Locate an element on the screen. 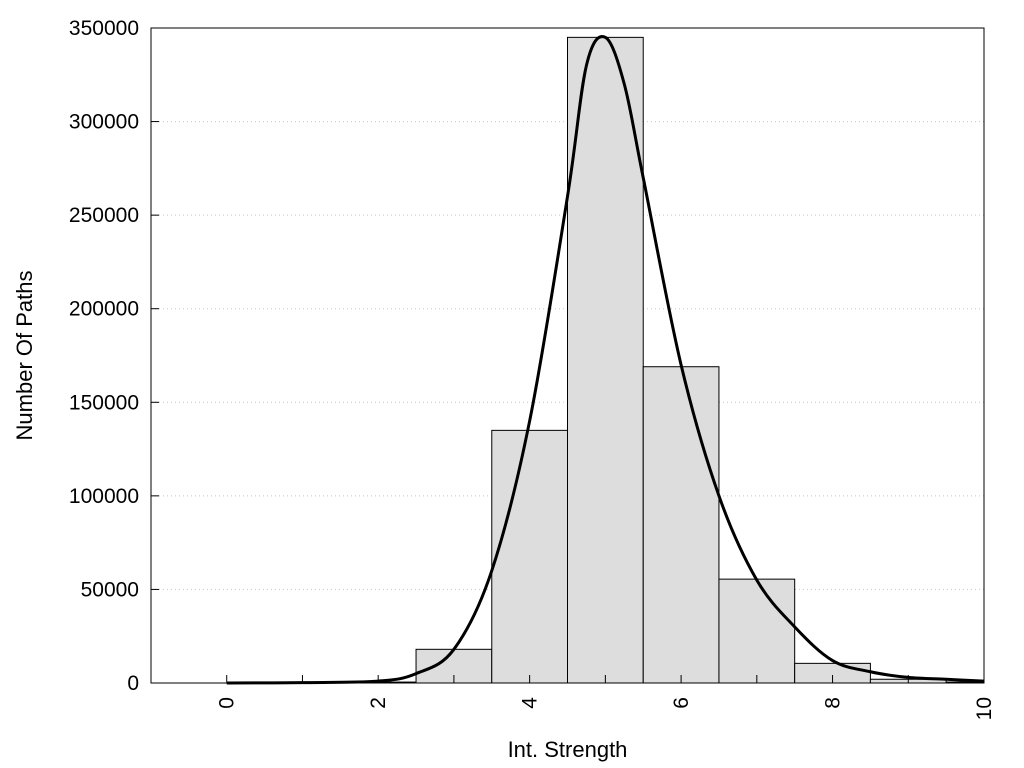 The width and height of the screenshot is (1024, 768). x-tick-label: 2 is located at coordinates (378, 703).